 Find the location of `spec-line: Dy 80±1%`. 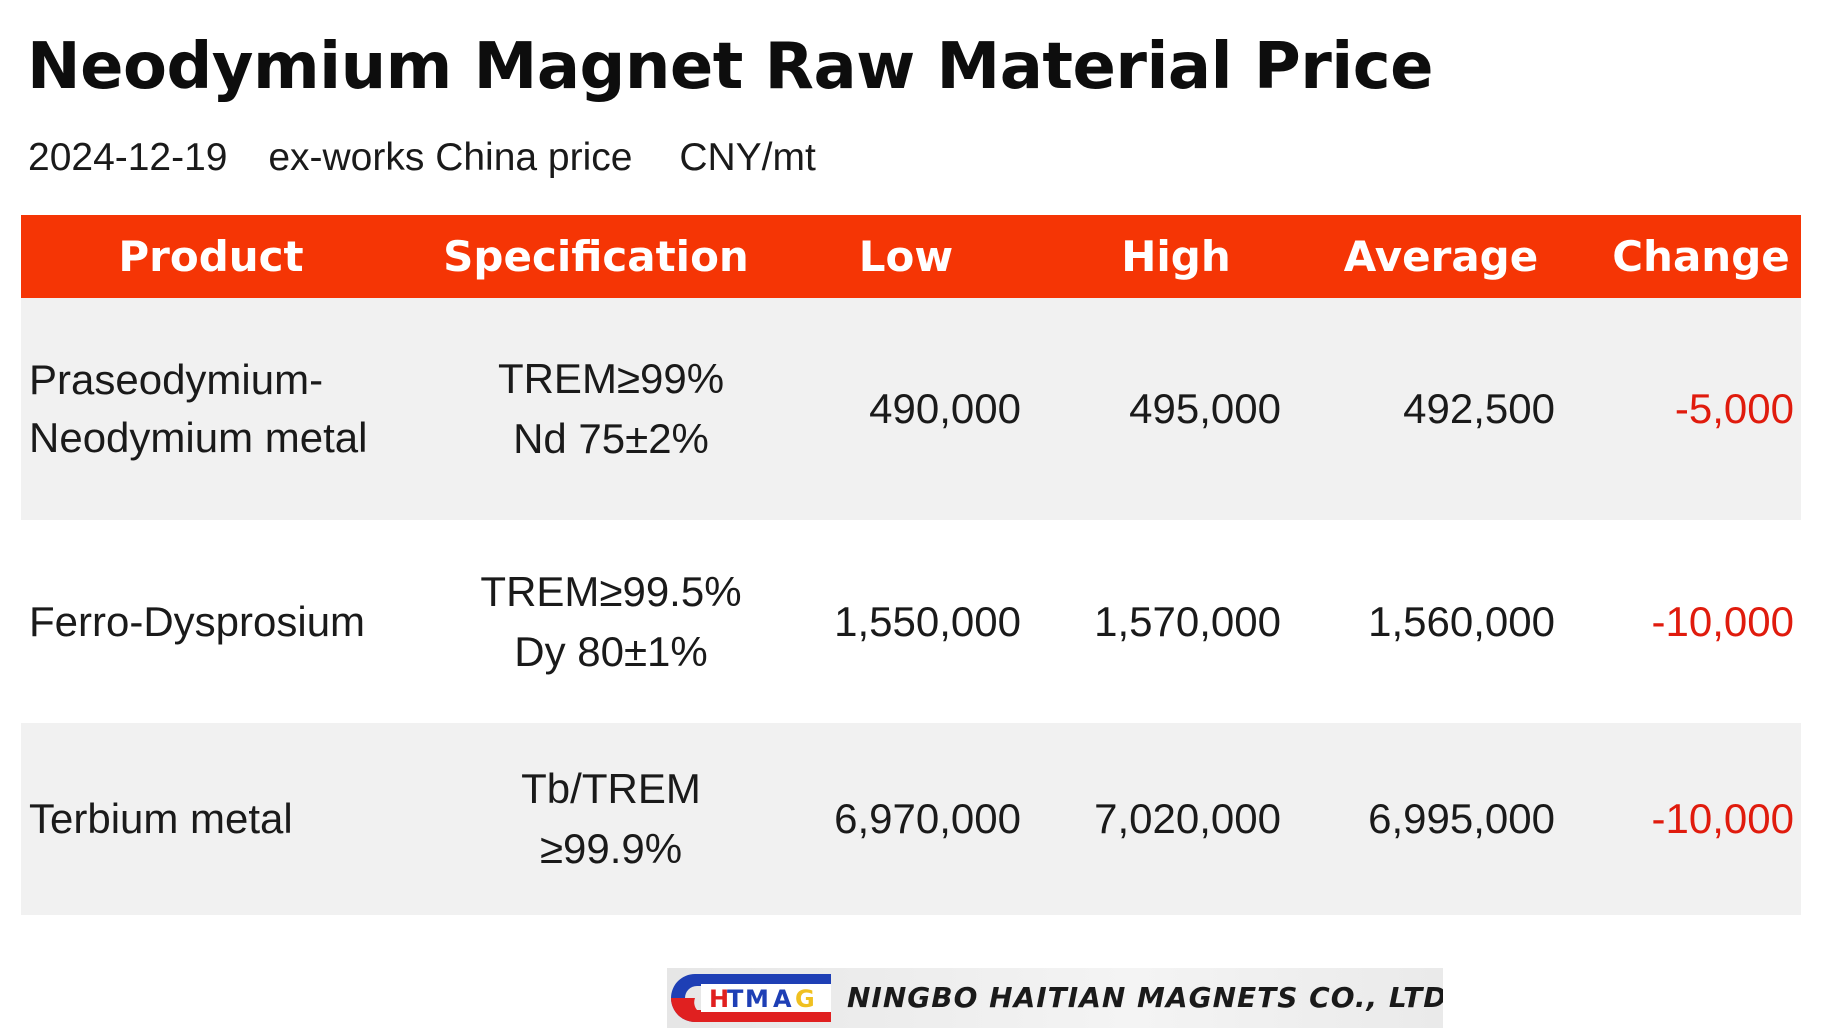

spec-line: Dy 80±1% is located at coordinates (611, 651).